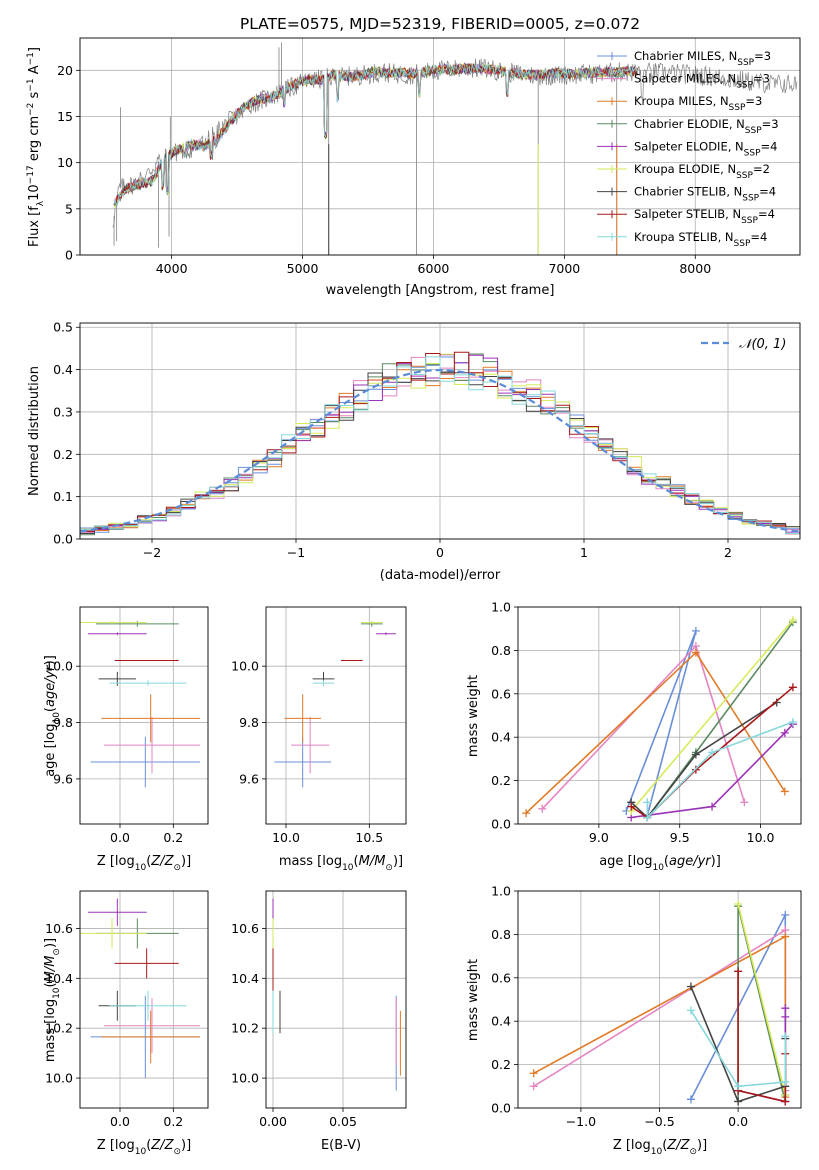 This screenshot has height=1170, width=819. I want to click on model-spectrum-salpeter-miles, so click(376, 134).